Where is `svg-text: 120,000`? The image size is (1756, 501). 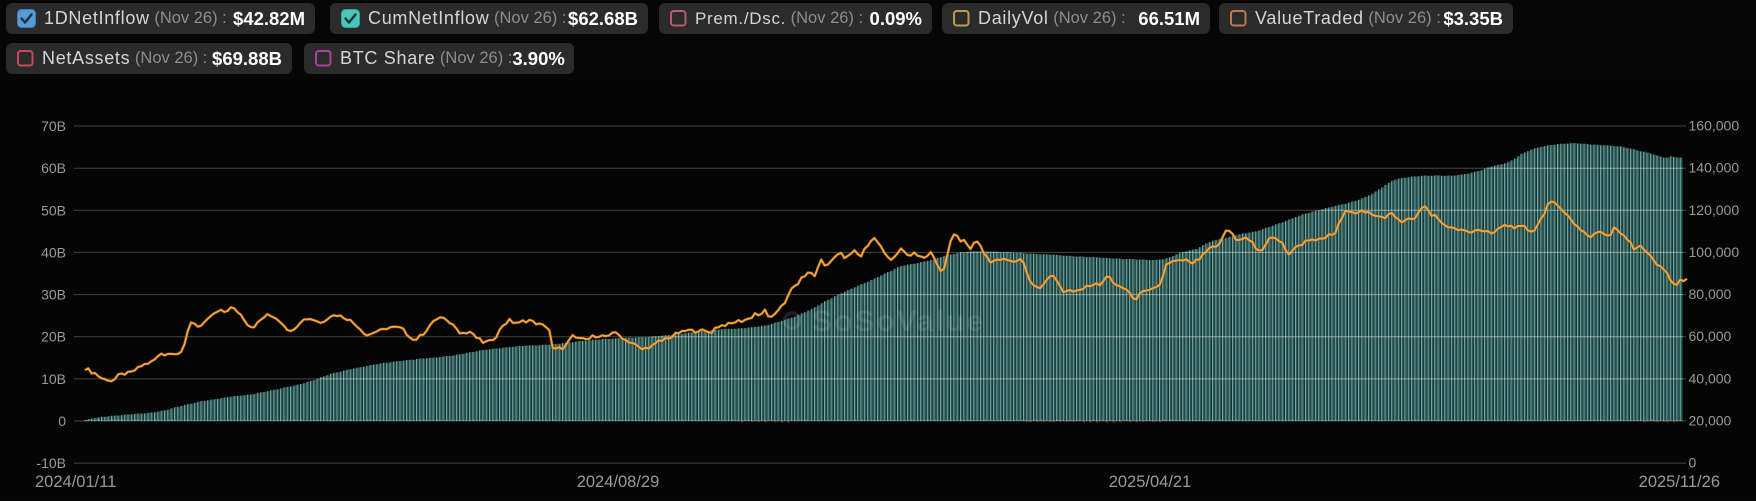
svg-text: 120,000 is located at coordinates (1714, 210).